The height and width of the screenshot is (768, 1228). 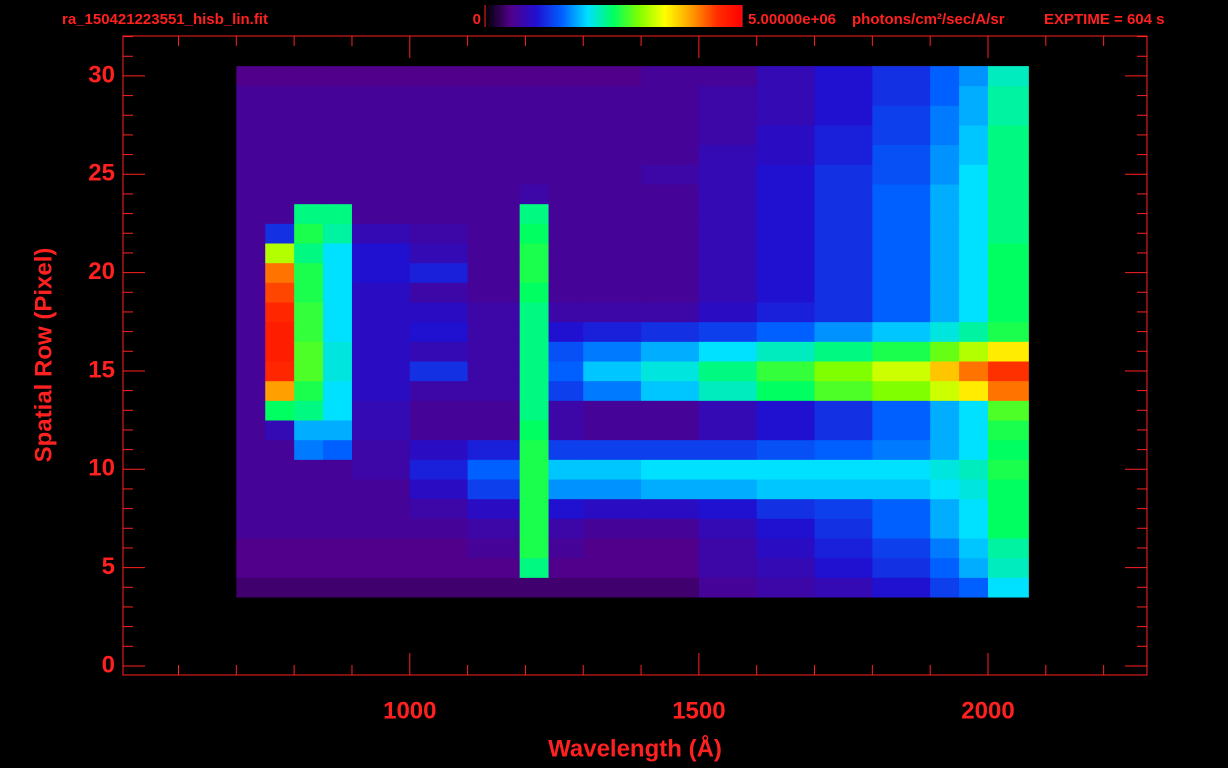 What do you see at coordinates (987, 710) in the screenshot?
I see `x-tick-label: 2000` at bounding box center [987, 710].